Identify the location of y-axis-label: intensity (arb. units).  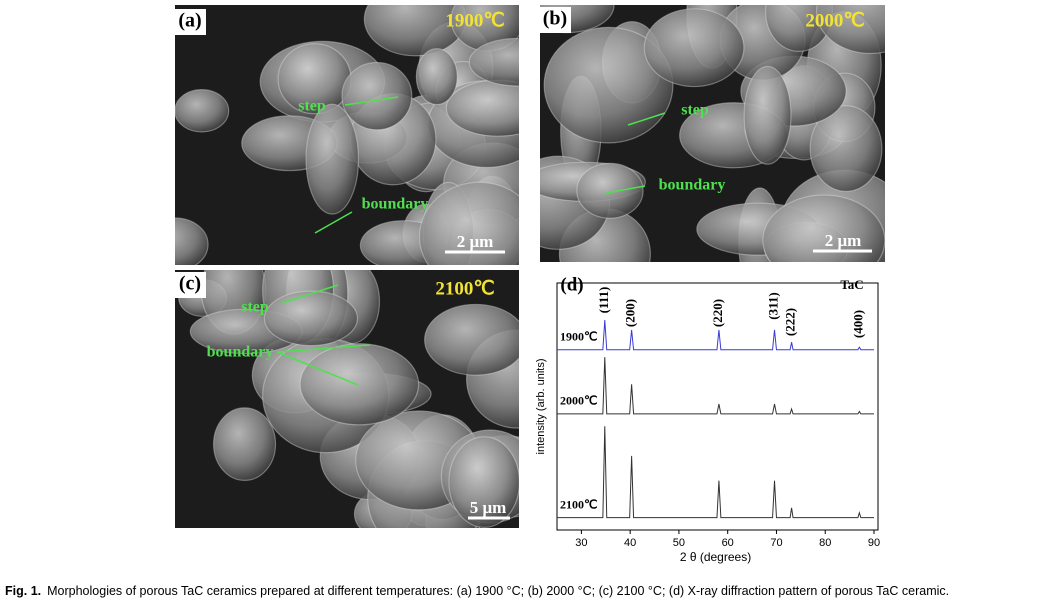
(541, 407).